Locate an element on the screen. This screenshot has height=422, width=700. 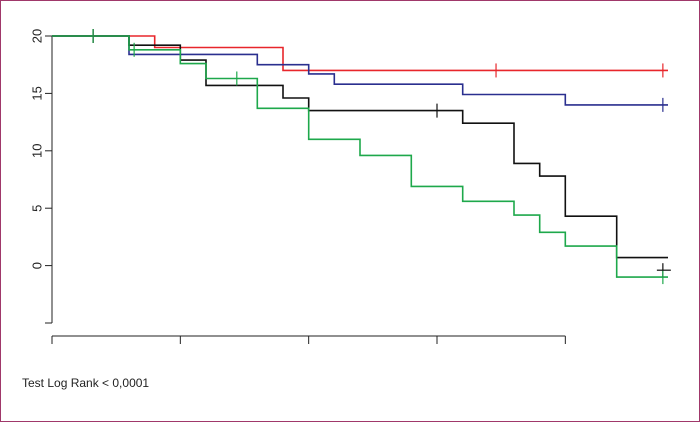
y-tick-label-0: 0 is located at coordinates (36, 265).